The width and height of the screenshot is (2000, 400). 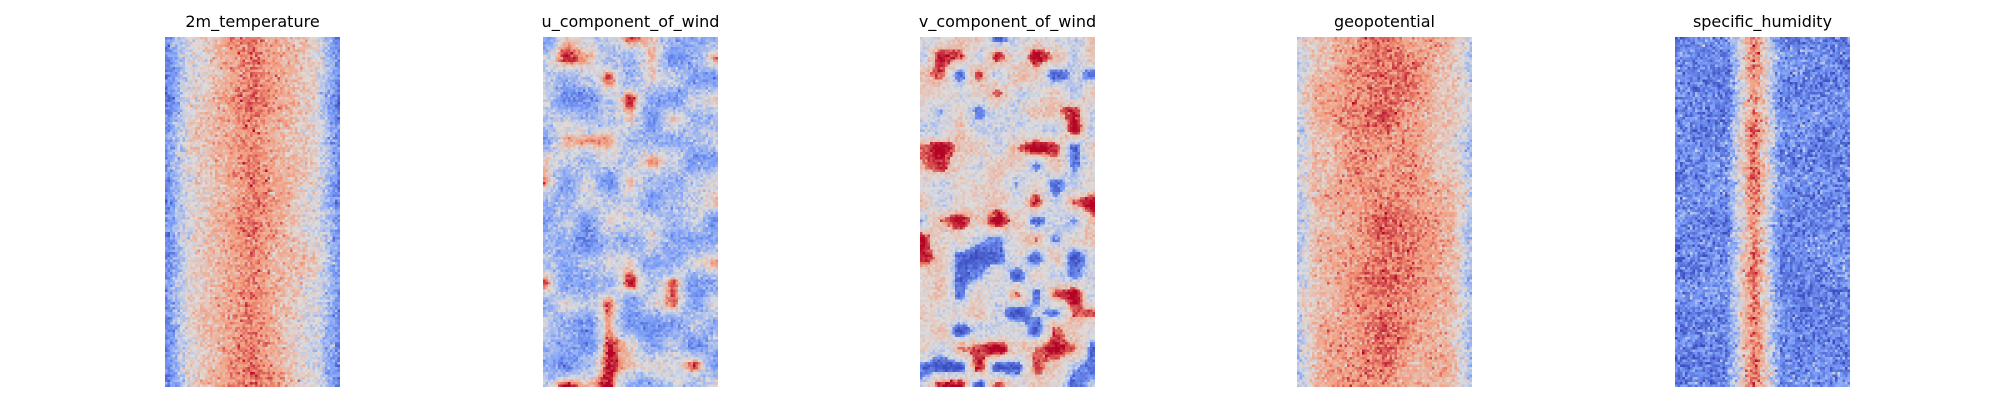 I want to click on heatmap-u-component-of-wind, so click(x=630, y=212).